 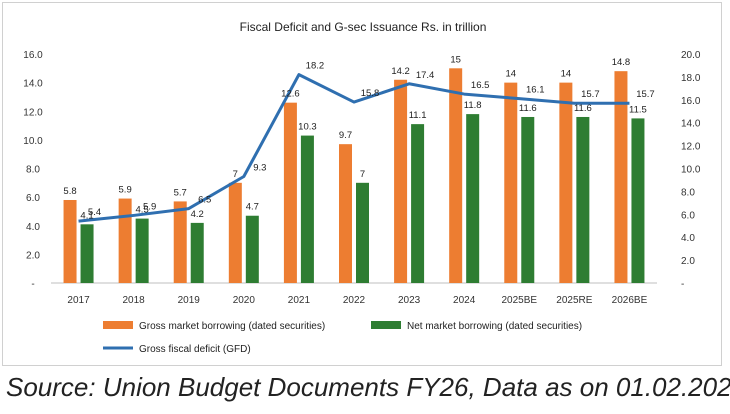 I want to click on right-tick-label: 12.0, so click(x=691, y=147).